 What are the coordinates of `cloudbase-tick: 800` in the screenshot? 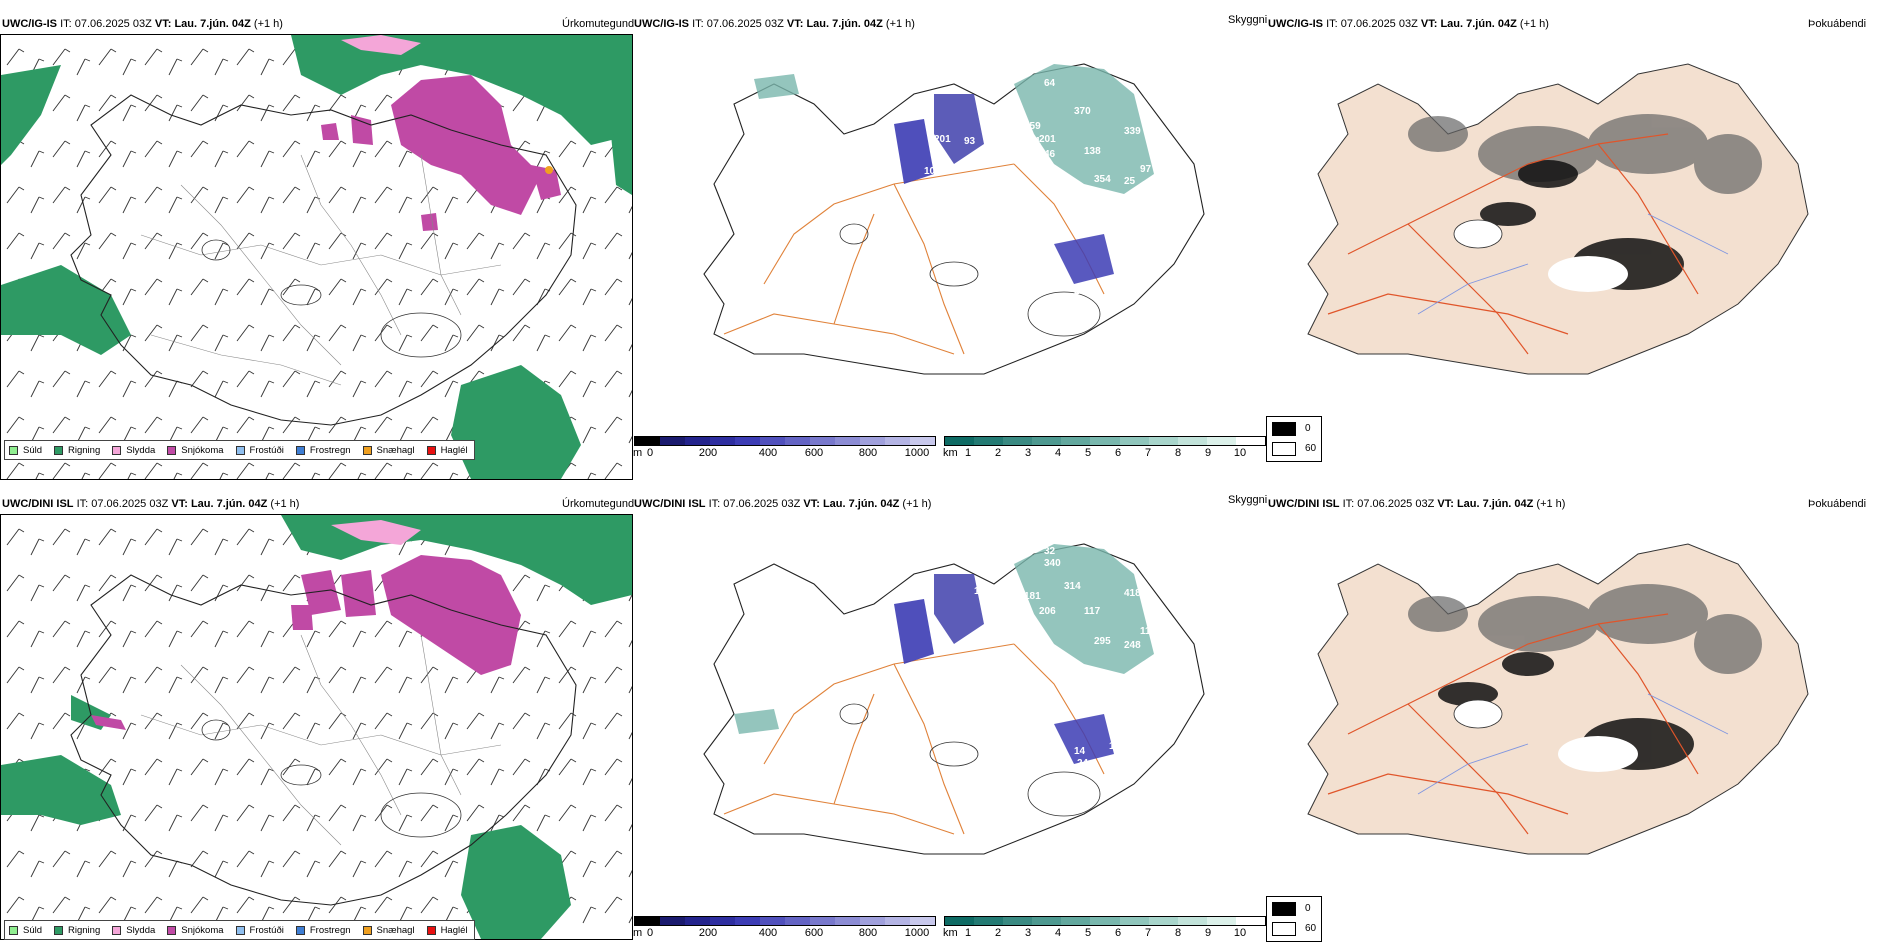 It's located at (868, 453).